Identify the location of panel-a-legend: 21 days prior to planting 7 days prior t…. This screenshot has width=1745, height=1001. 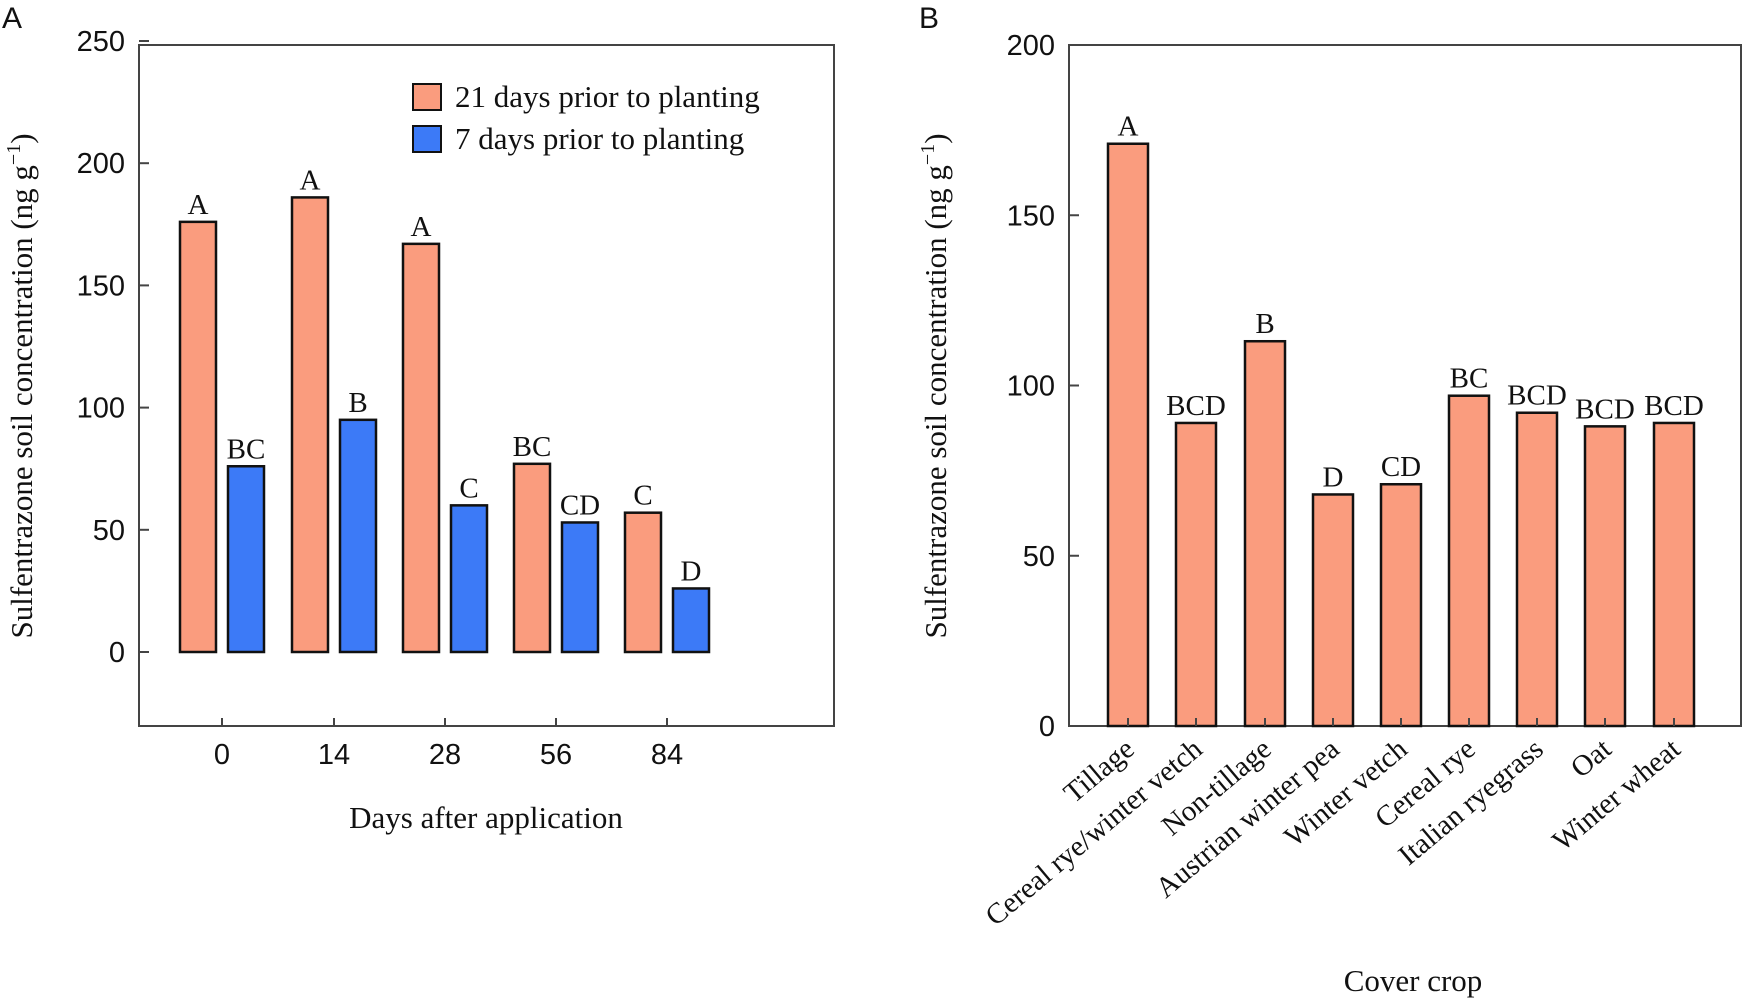
(586, 117).